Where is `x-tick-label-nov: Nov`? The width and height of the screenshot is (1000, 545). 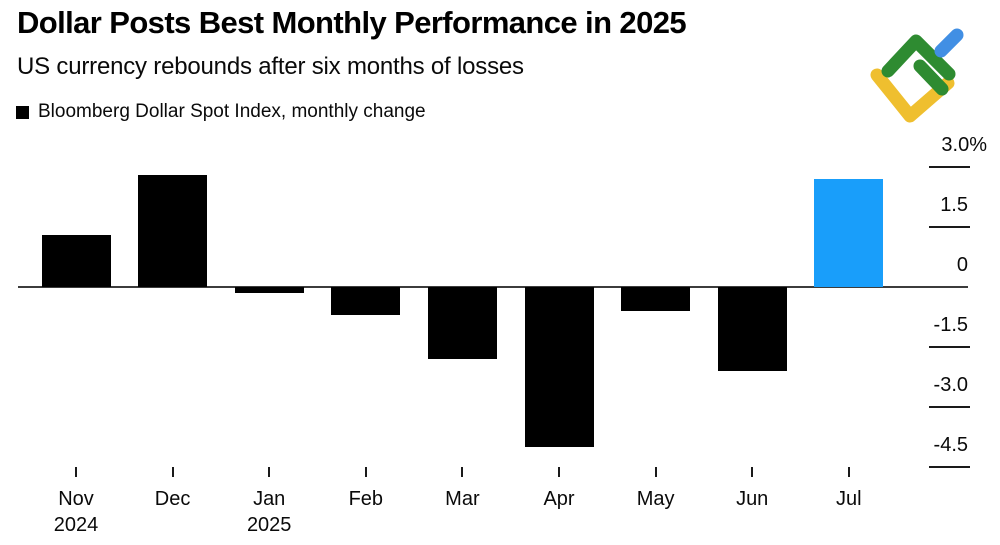
x-tick-label-nov: Nov is located at coordinates (76, 499).